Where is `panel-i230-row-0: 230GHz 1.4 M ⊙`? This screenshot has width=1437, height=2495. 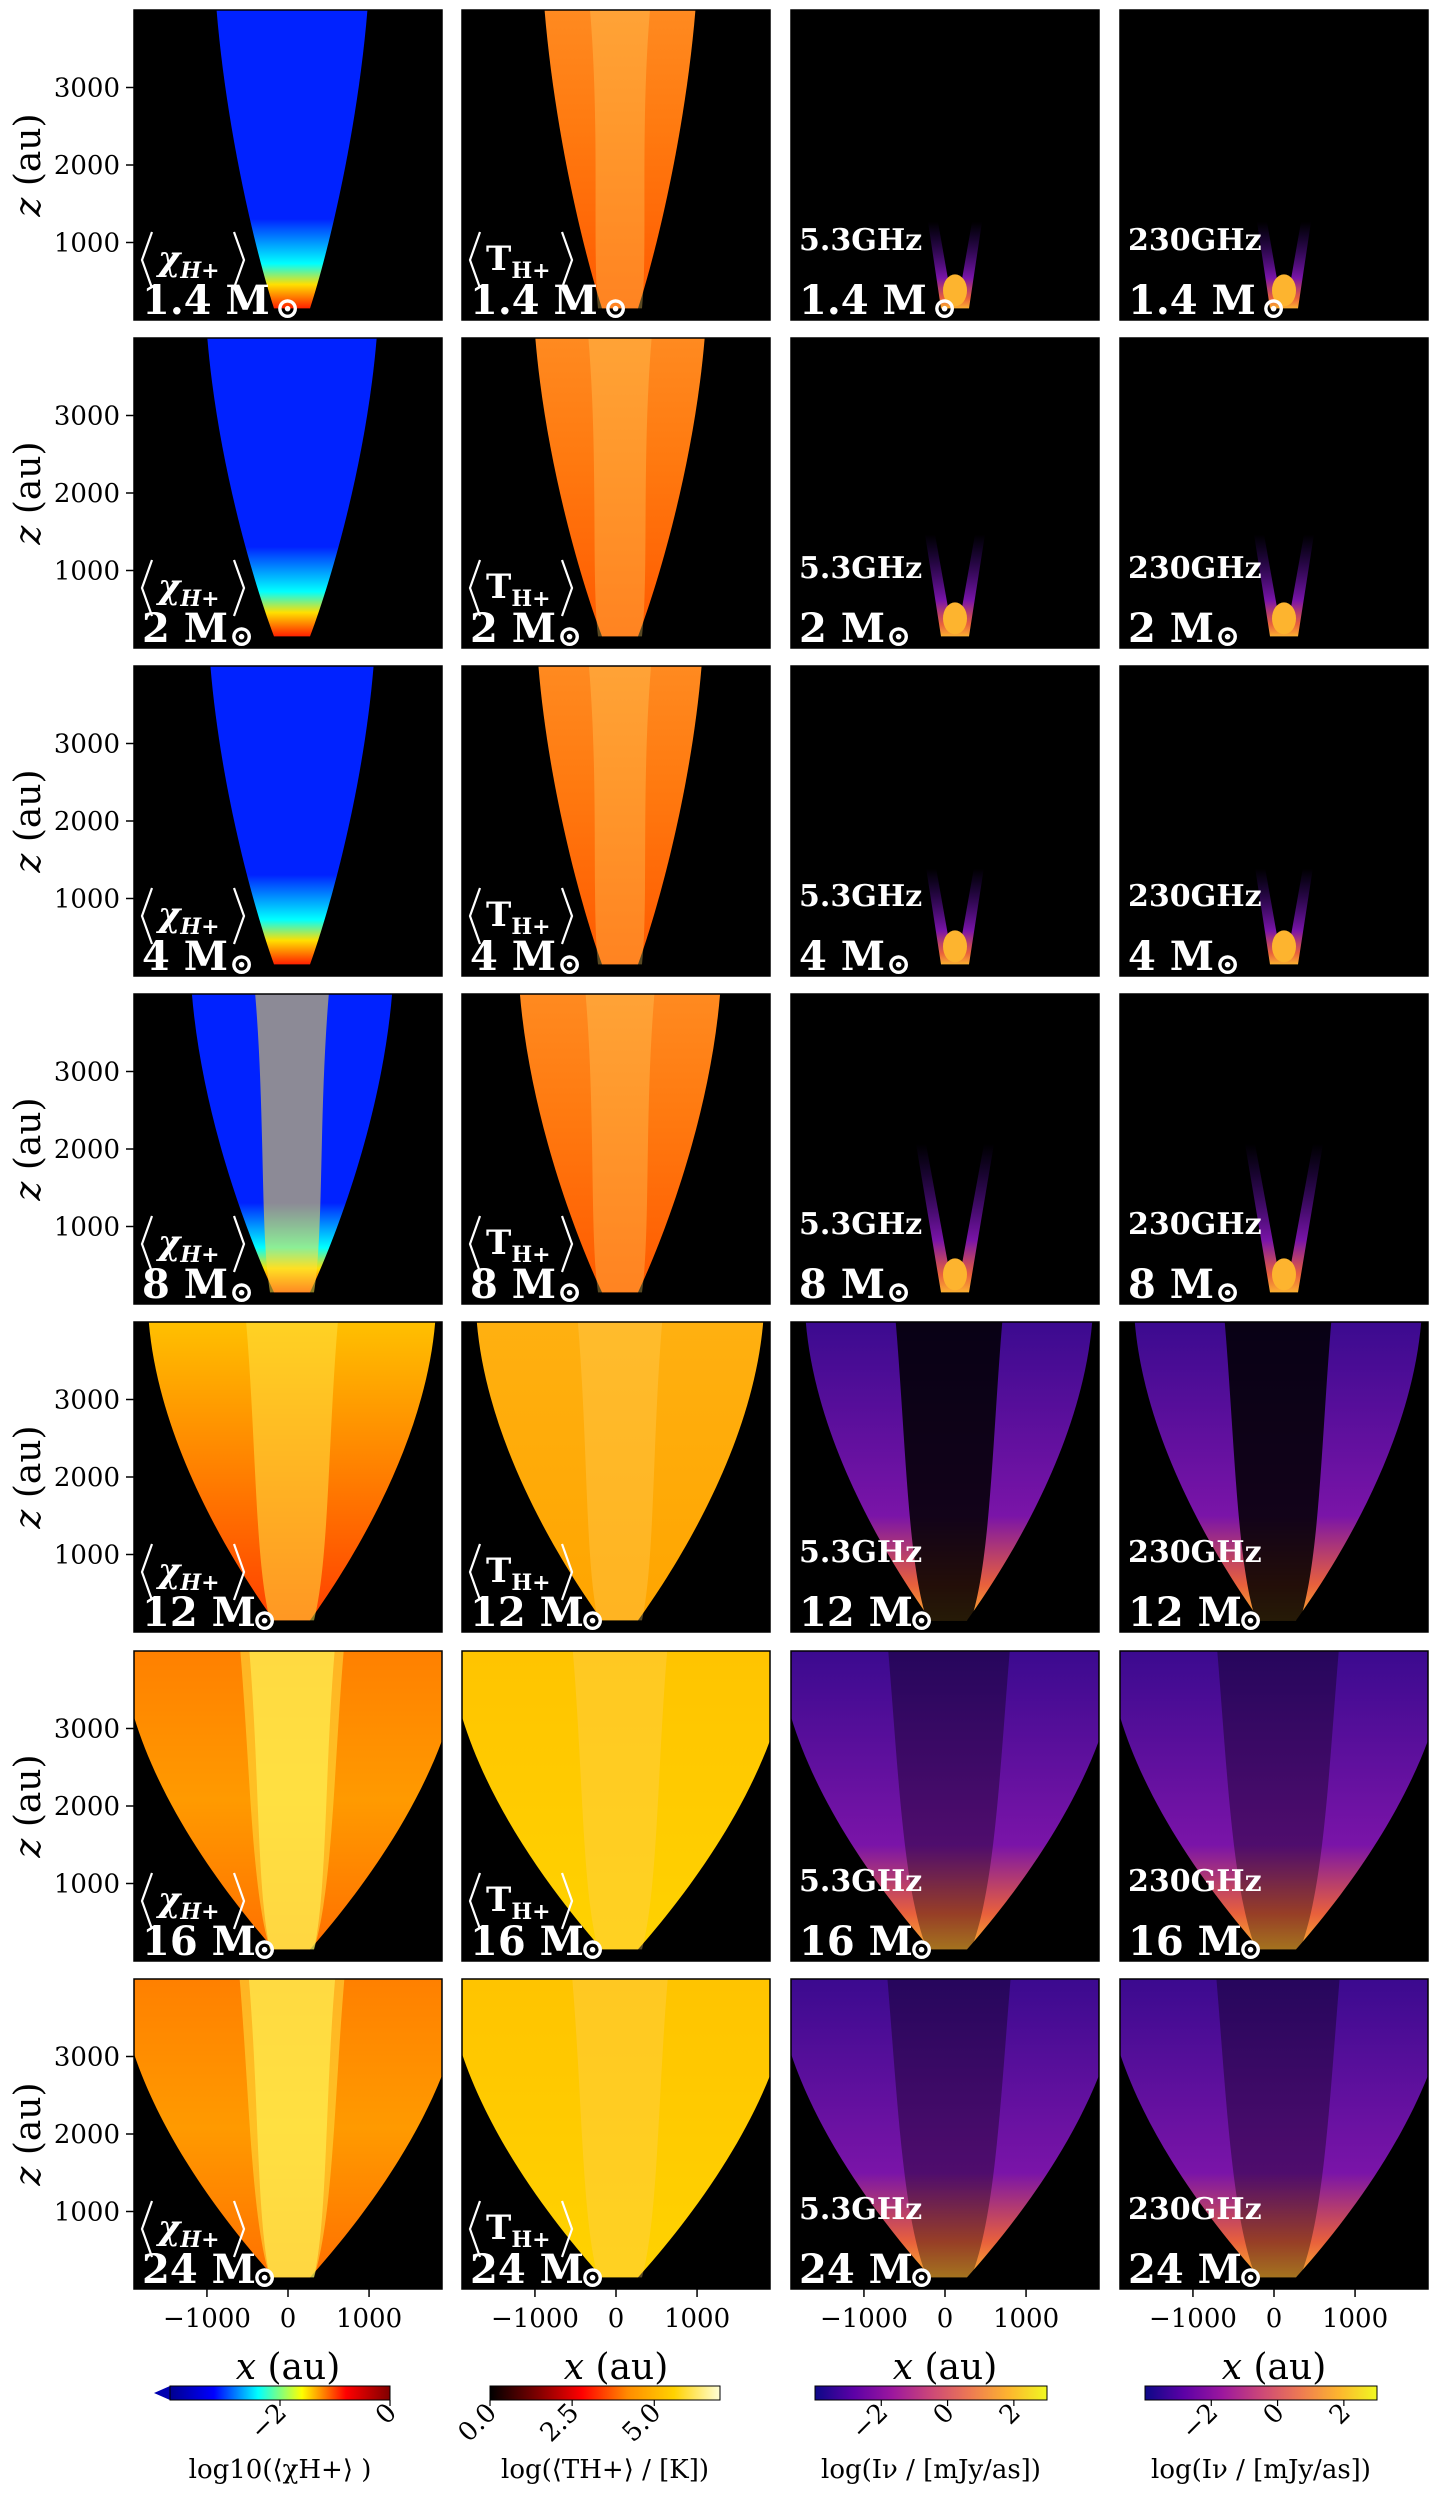 panel-i230-row-0: 230GHz 1.4 M ⊙ is located at coordinates (1274, 167).